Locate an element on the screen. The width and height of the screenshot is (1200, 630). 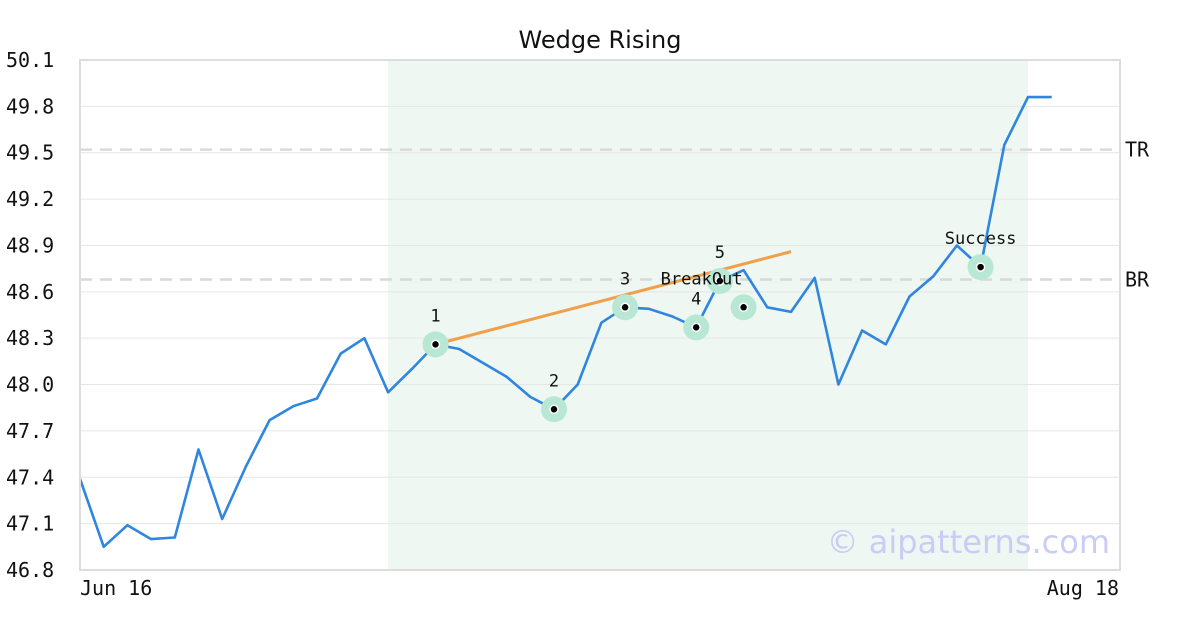
pattern-point-label: 5 is located at coordinates (720, 253).